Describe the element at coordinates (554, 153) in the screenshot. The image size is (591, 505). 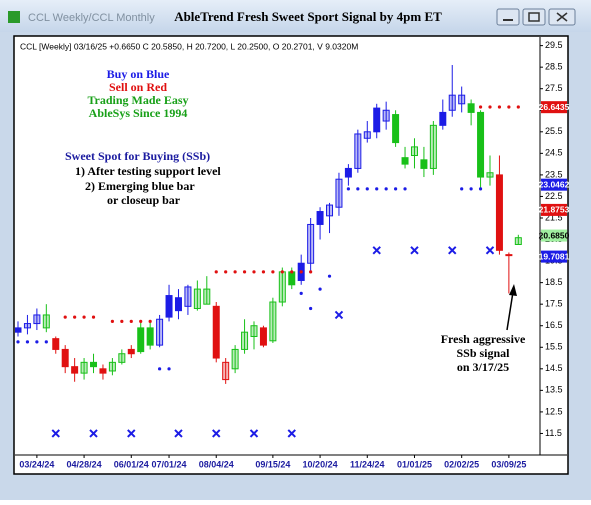
I see `y-tick-label: 24.5` at that location.